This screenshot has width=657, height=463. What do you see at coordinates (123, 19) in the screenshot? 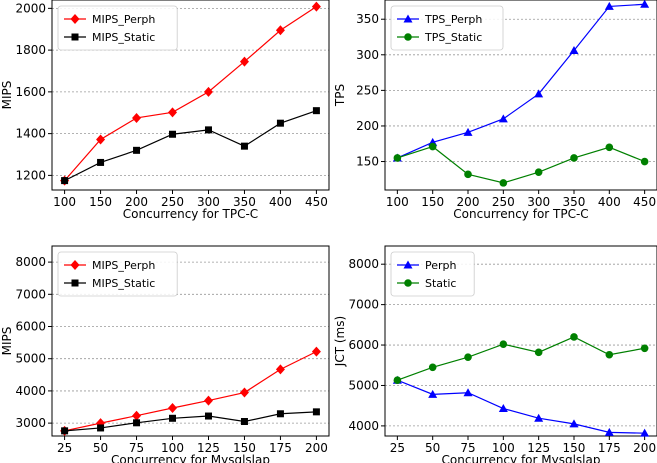
I see `legend-label: MIPS_Perph` at bounding box center [123, 19].